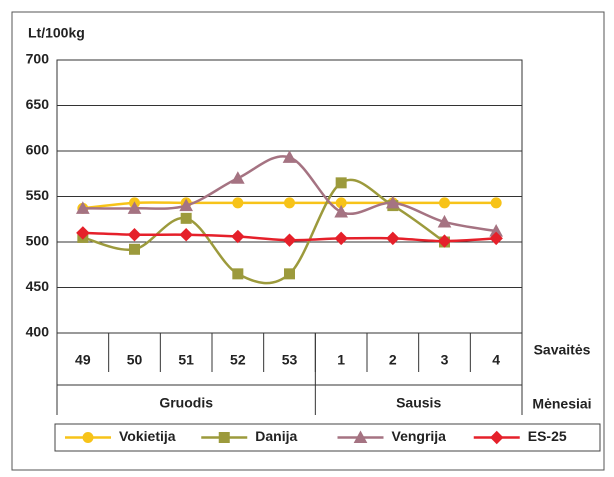 The width and height of the screenshot is (614, 477). I want to click on legend-box, so click(327, 437).